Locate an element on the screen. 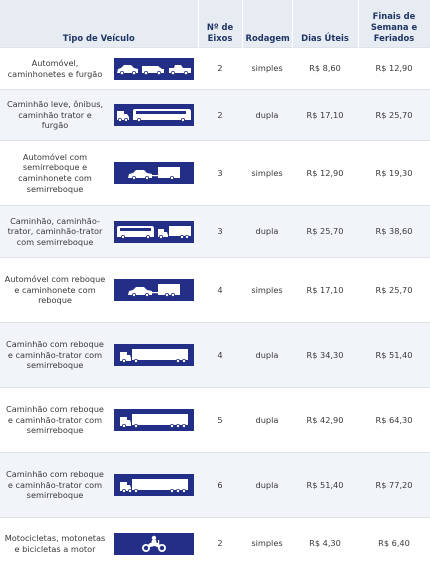  weekend-price: R$ 12,90 is located at coordinates (394, 68).